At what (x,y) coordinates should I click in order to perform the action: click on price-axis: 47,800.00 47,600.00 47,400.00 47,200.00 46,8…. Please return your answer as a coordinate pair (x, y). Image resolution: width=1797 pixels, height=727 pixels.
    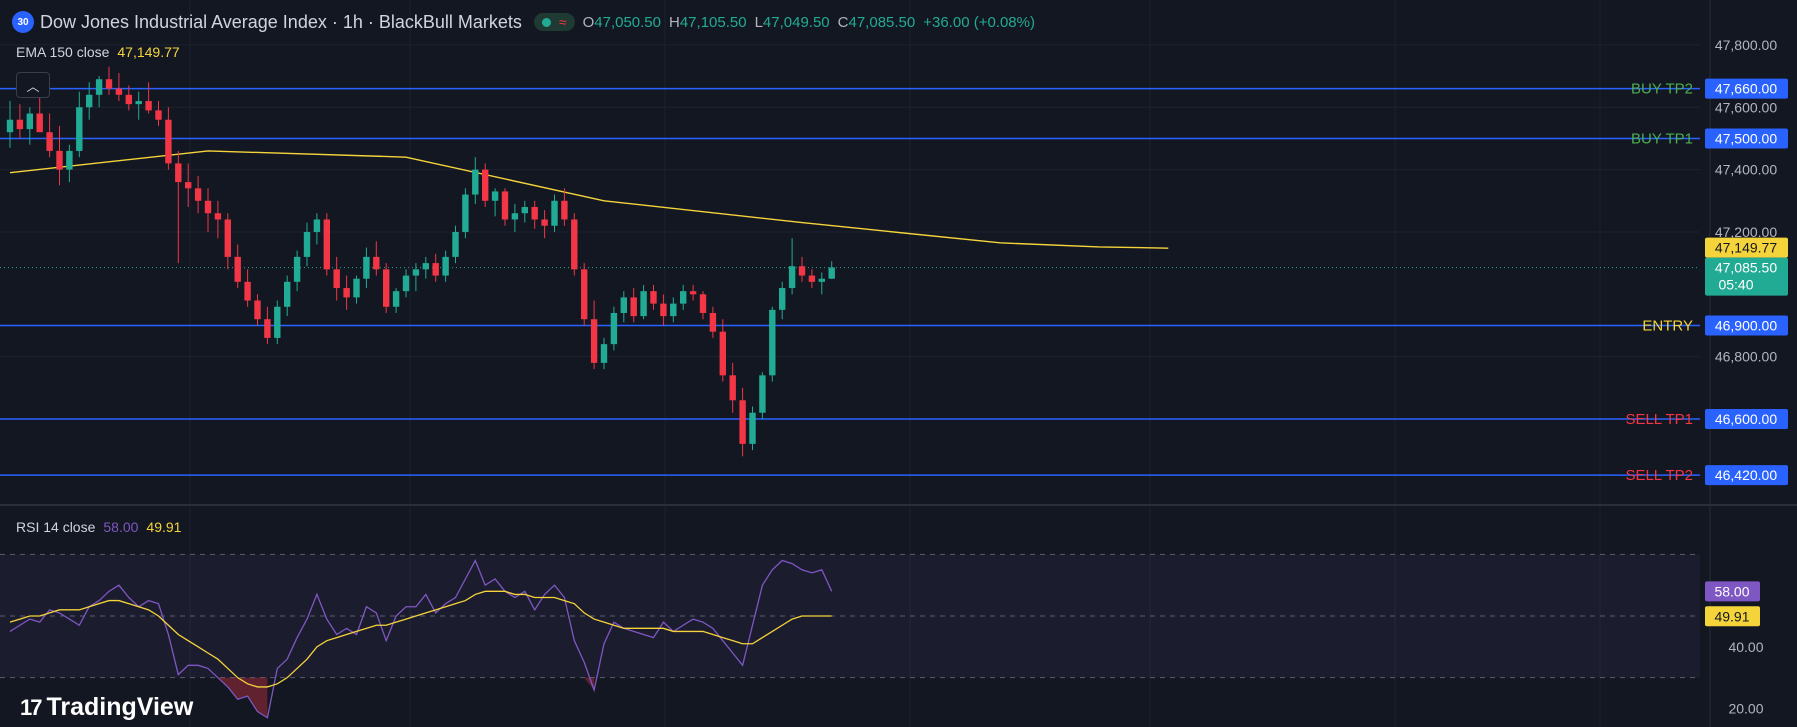
    Looking at the image, I should click on (1746, 377).